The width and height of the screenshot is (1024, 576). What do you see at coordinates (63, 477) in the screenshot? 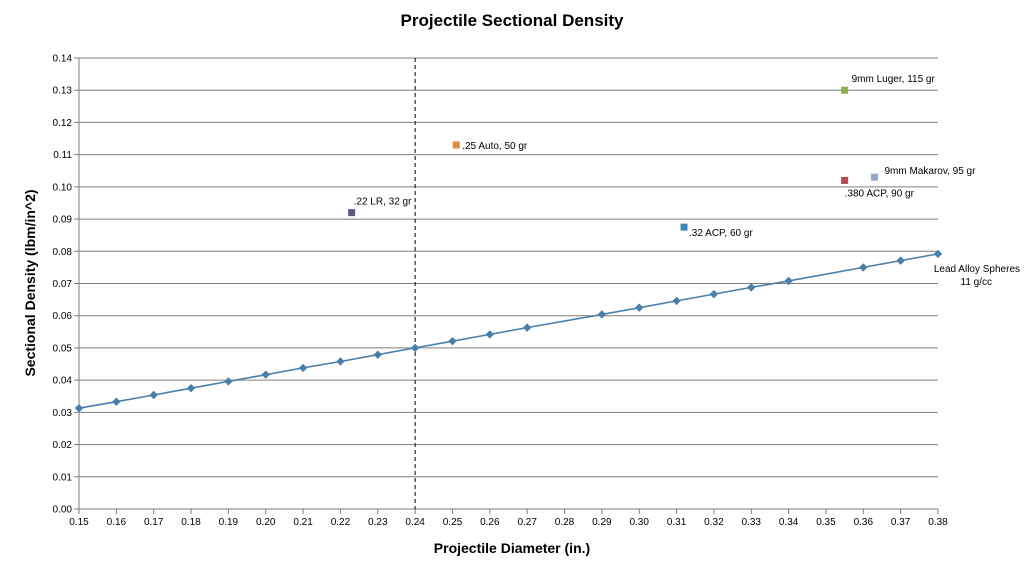
I see `y-tick-label: 0.01` at bounding box center [63, 477].